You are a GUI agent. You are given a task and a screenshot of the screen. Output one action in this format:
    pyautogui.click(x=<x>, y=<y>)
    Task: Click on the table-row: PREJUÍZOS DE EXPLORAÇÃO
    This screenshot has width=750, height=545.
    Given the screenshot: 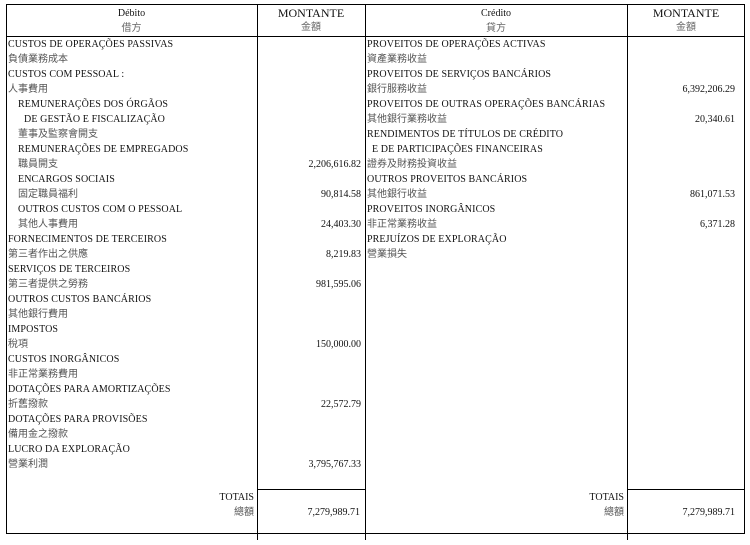 What is the action you would take?
    pyautogui.click(x=555, y=239)
    